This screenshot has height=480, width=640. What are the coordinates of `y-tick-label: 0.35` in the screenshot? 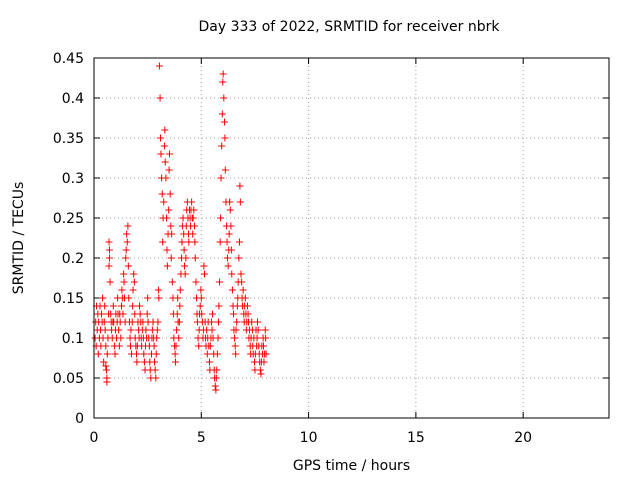 It's located at (68, 139).